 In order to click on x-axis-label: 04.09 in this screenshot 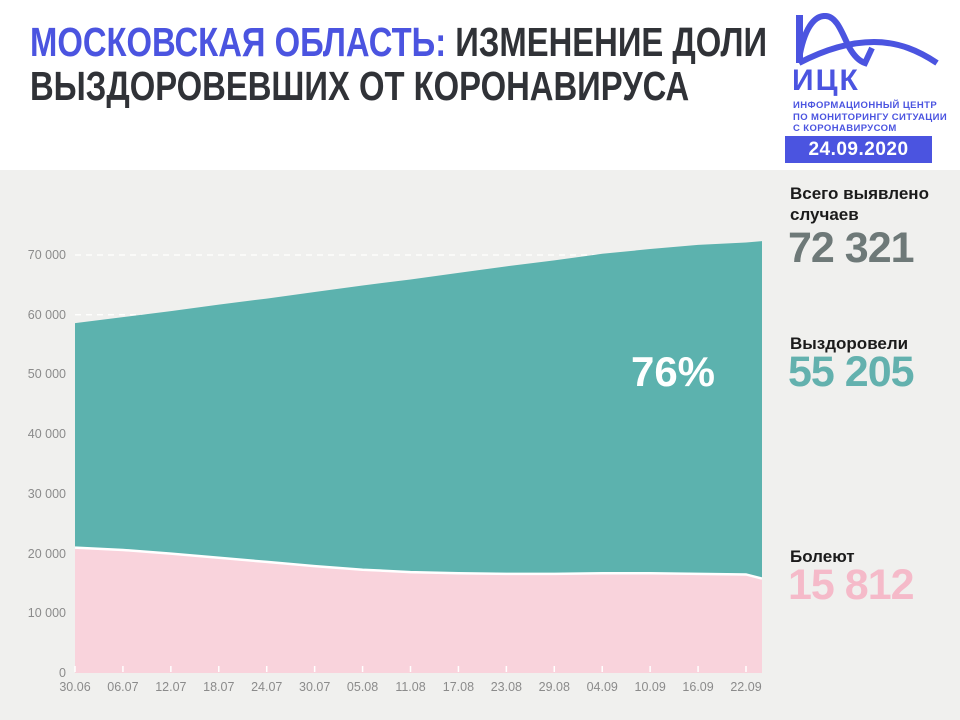, I will do `click(602, 687)`.